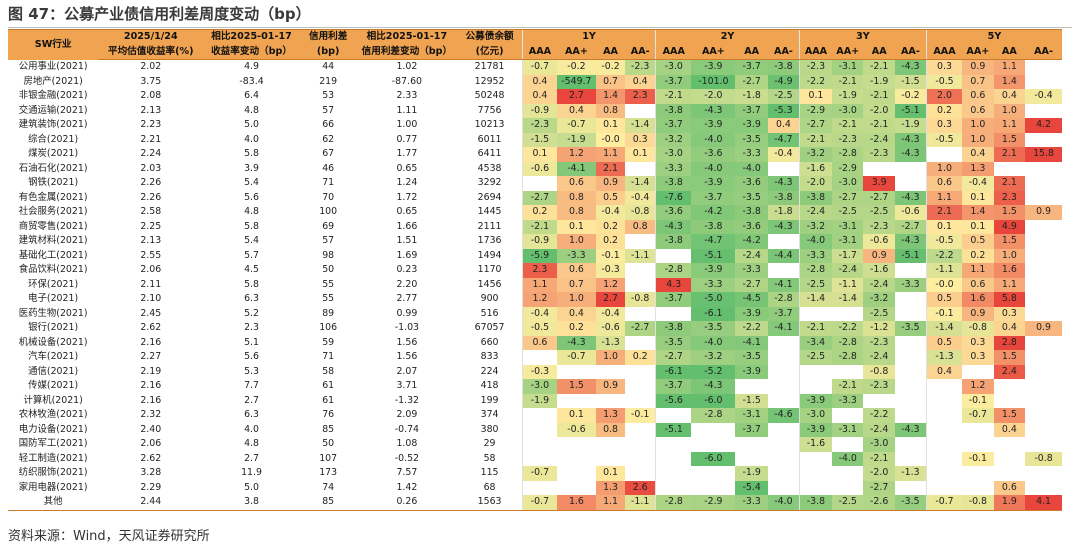  Describe the element at coordinates (847, 386) in the screenshot. I see `spread-change-3y-aa-plus: -2.1` at that location.